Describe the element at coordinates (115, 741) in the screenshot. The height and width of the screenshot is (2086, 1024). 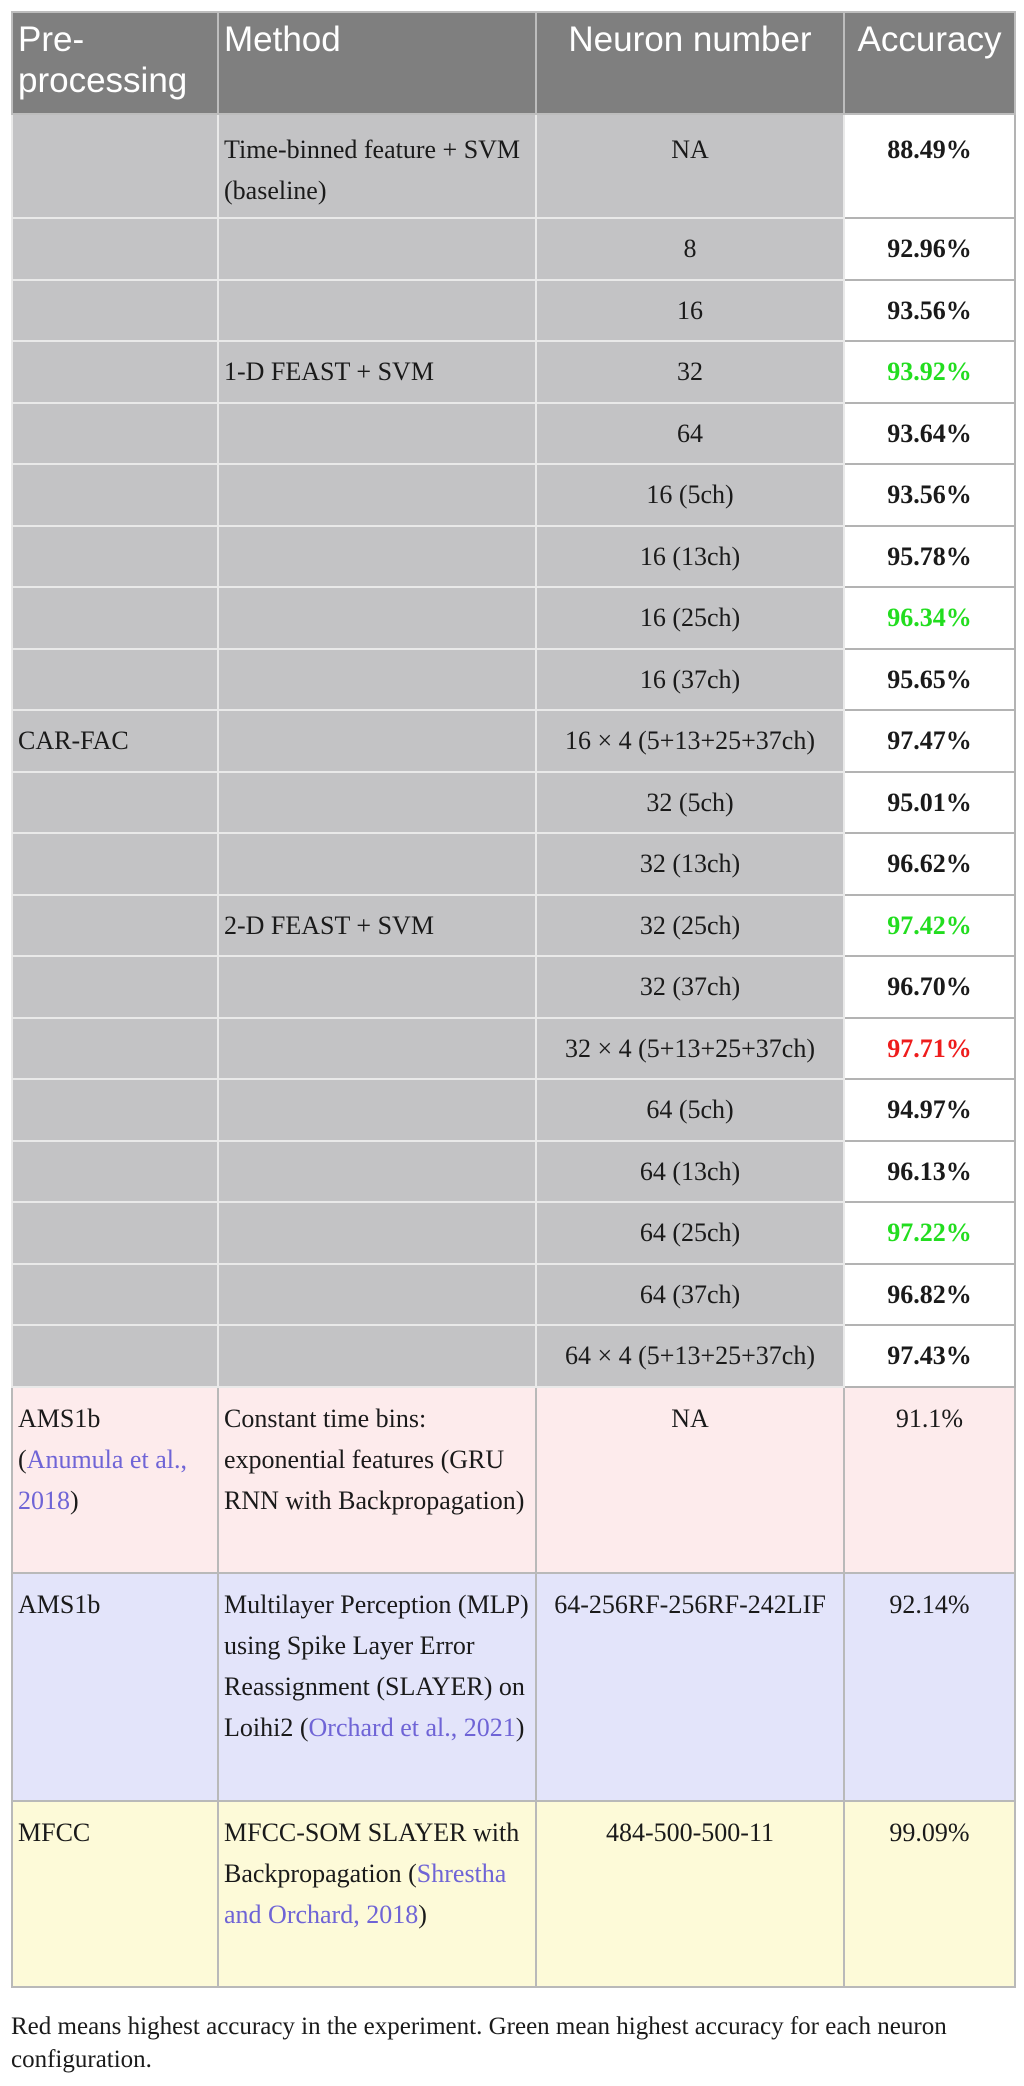
I see `preprocessing-cell: CAR-FAC` at that location.